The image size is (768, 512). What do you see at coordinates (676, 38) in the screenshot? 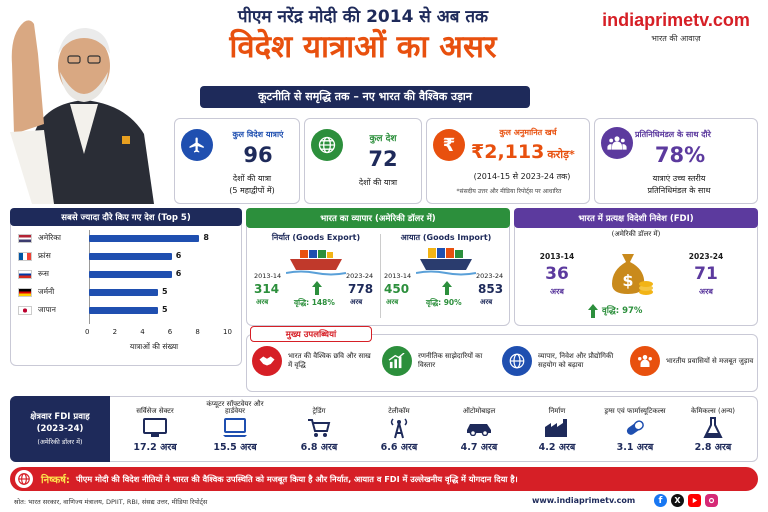
I see `brand-tagline: भारत की आवाज़` at bounding box center [676, 38].